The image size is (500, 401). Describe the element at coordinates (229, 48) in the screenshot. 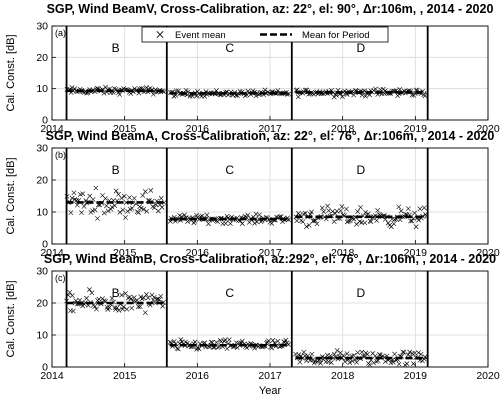

I see `period-label-C: C` at that location.